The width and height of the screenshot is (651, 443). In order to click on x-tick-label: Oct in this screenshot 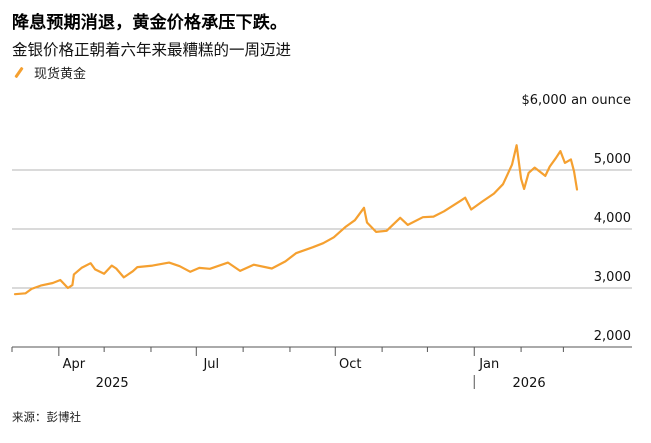, I will do `click(350, 364)`.